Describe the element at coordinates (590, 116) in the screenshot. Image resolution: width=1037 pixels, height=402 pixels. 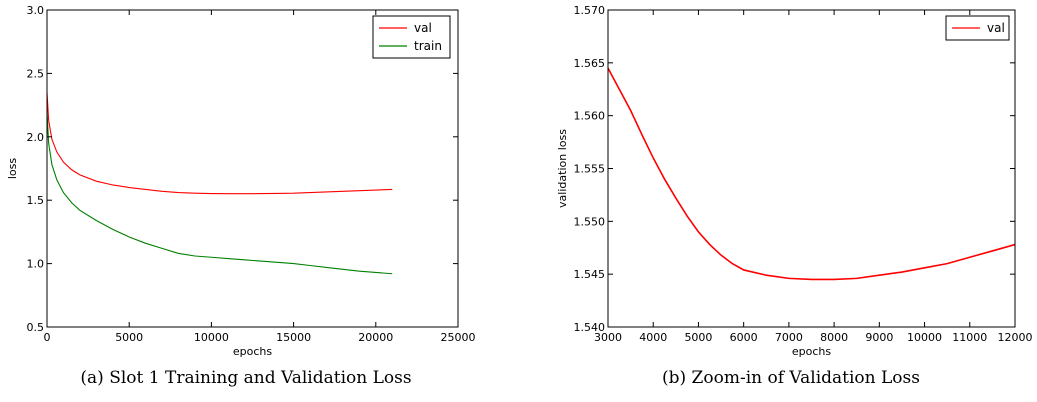
I see `right-y-tick-label: 1.560` at that location.